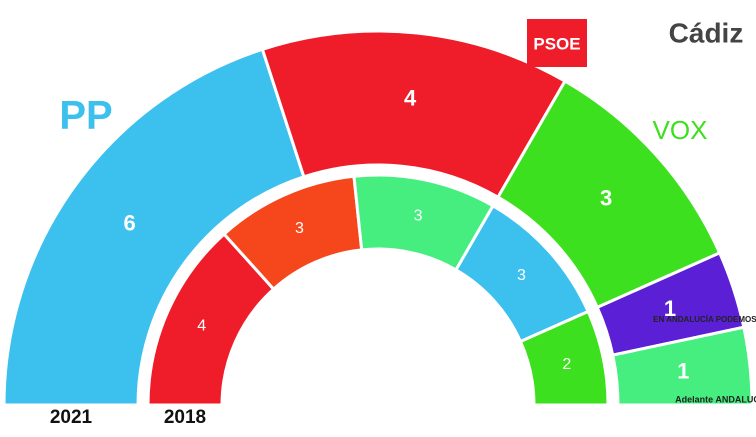 Image resolution: width=756 pixels, height=437 pixels. What do you see at coordinates (185, 417) in the screenshot?
I see `year-label: 2018` at bounding box center [185, 417].